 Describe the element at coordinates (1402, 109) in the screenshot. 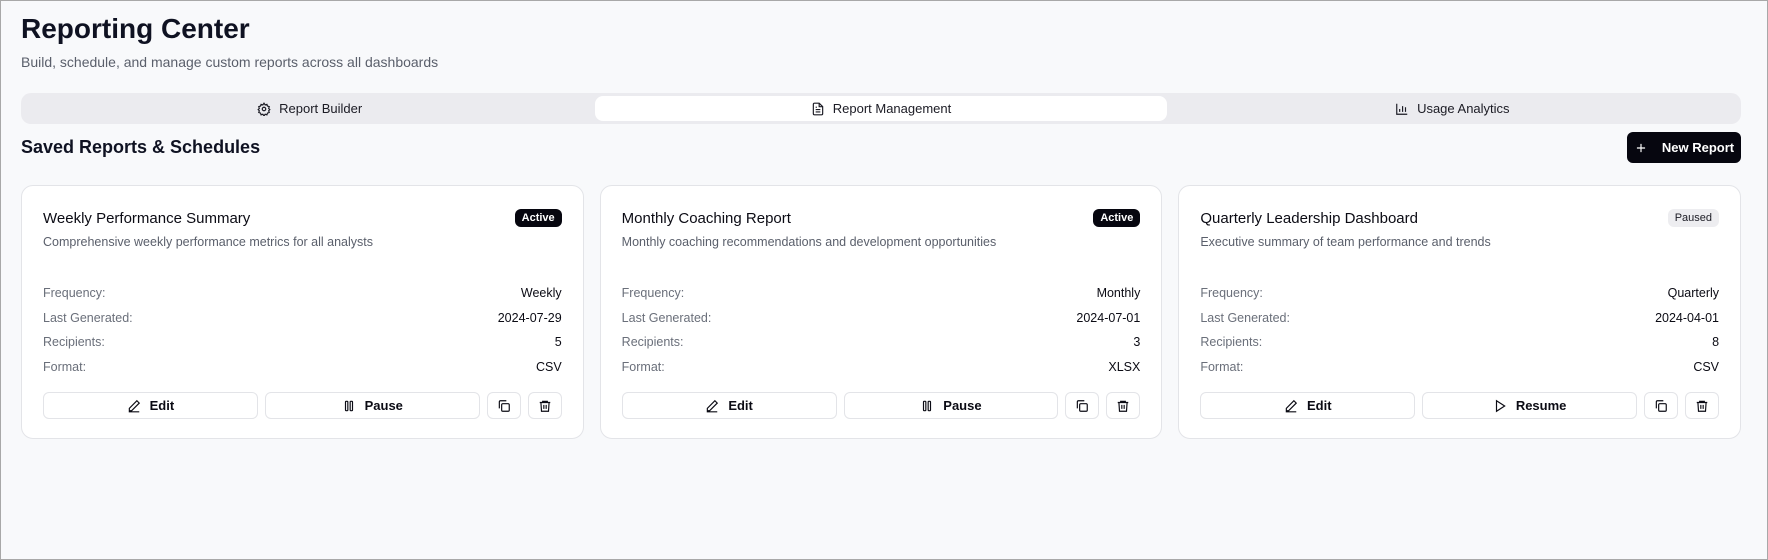

I see `bar-chart-icon` at that location.